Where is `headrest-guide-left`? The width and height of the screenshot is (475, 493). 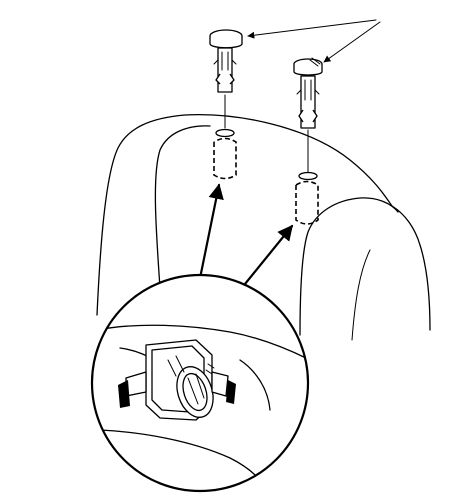
headrest-guide-left is located at coordinates (226, 104).